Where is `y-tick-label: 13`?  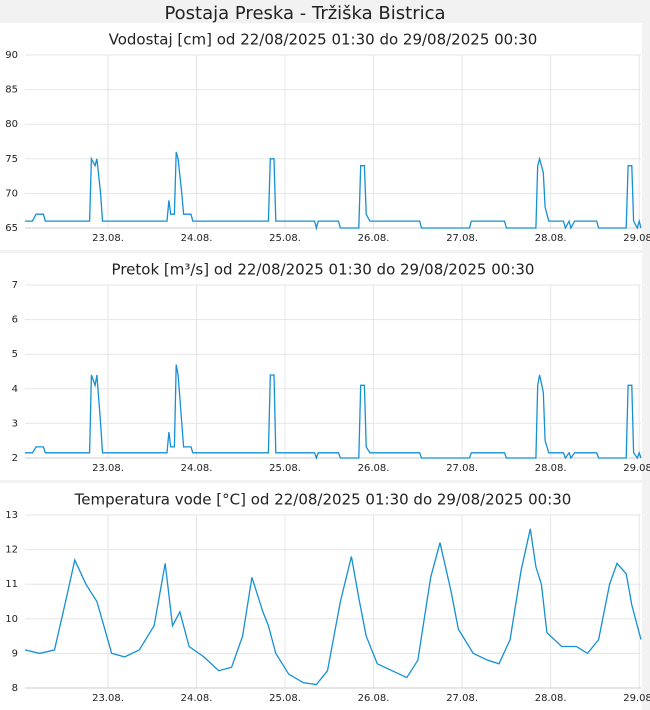
y-tick-label: 13 is located at coordinates (11, 515).